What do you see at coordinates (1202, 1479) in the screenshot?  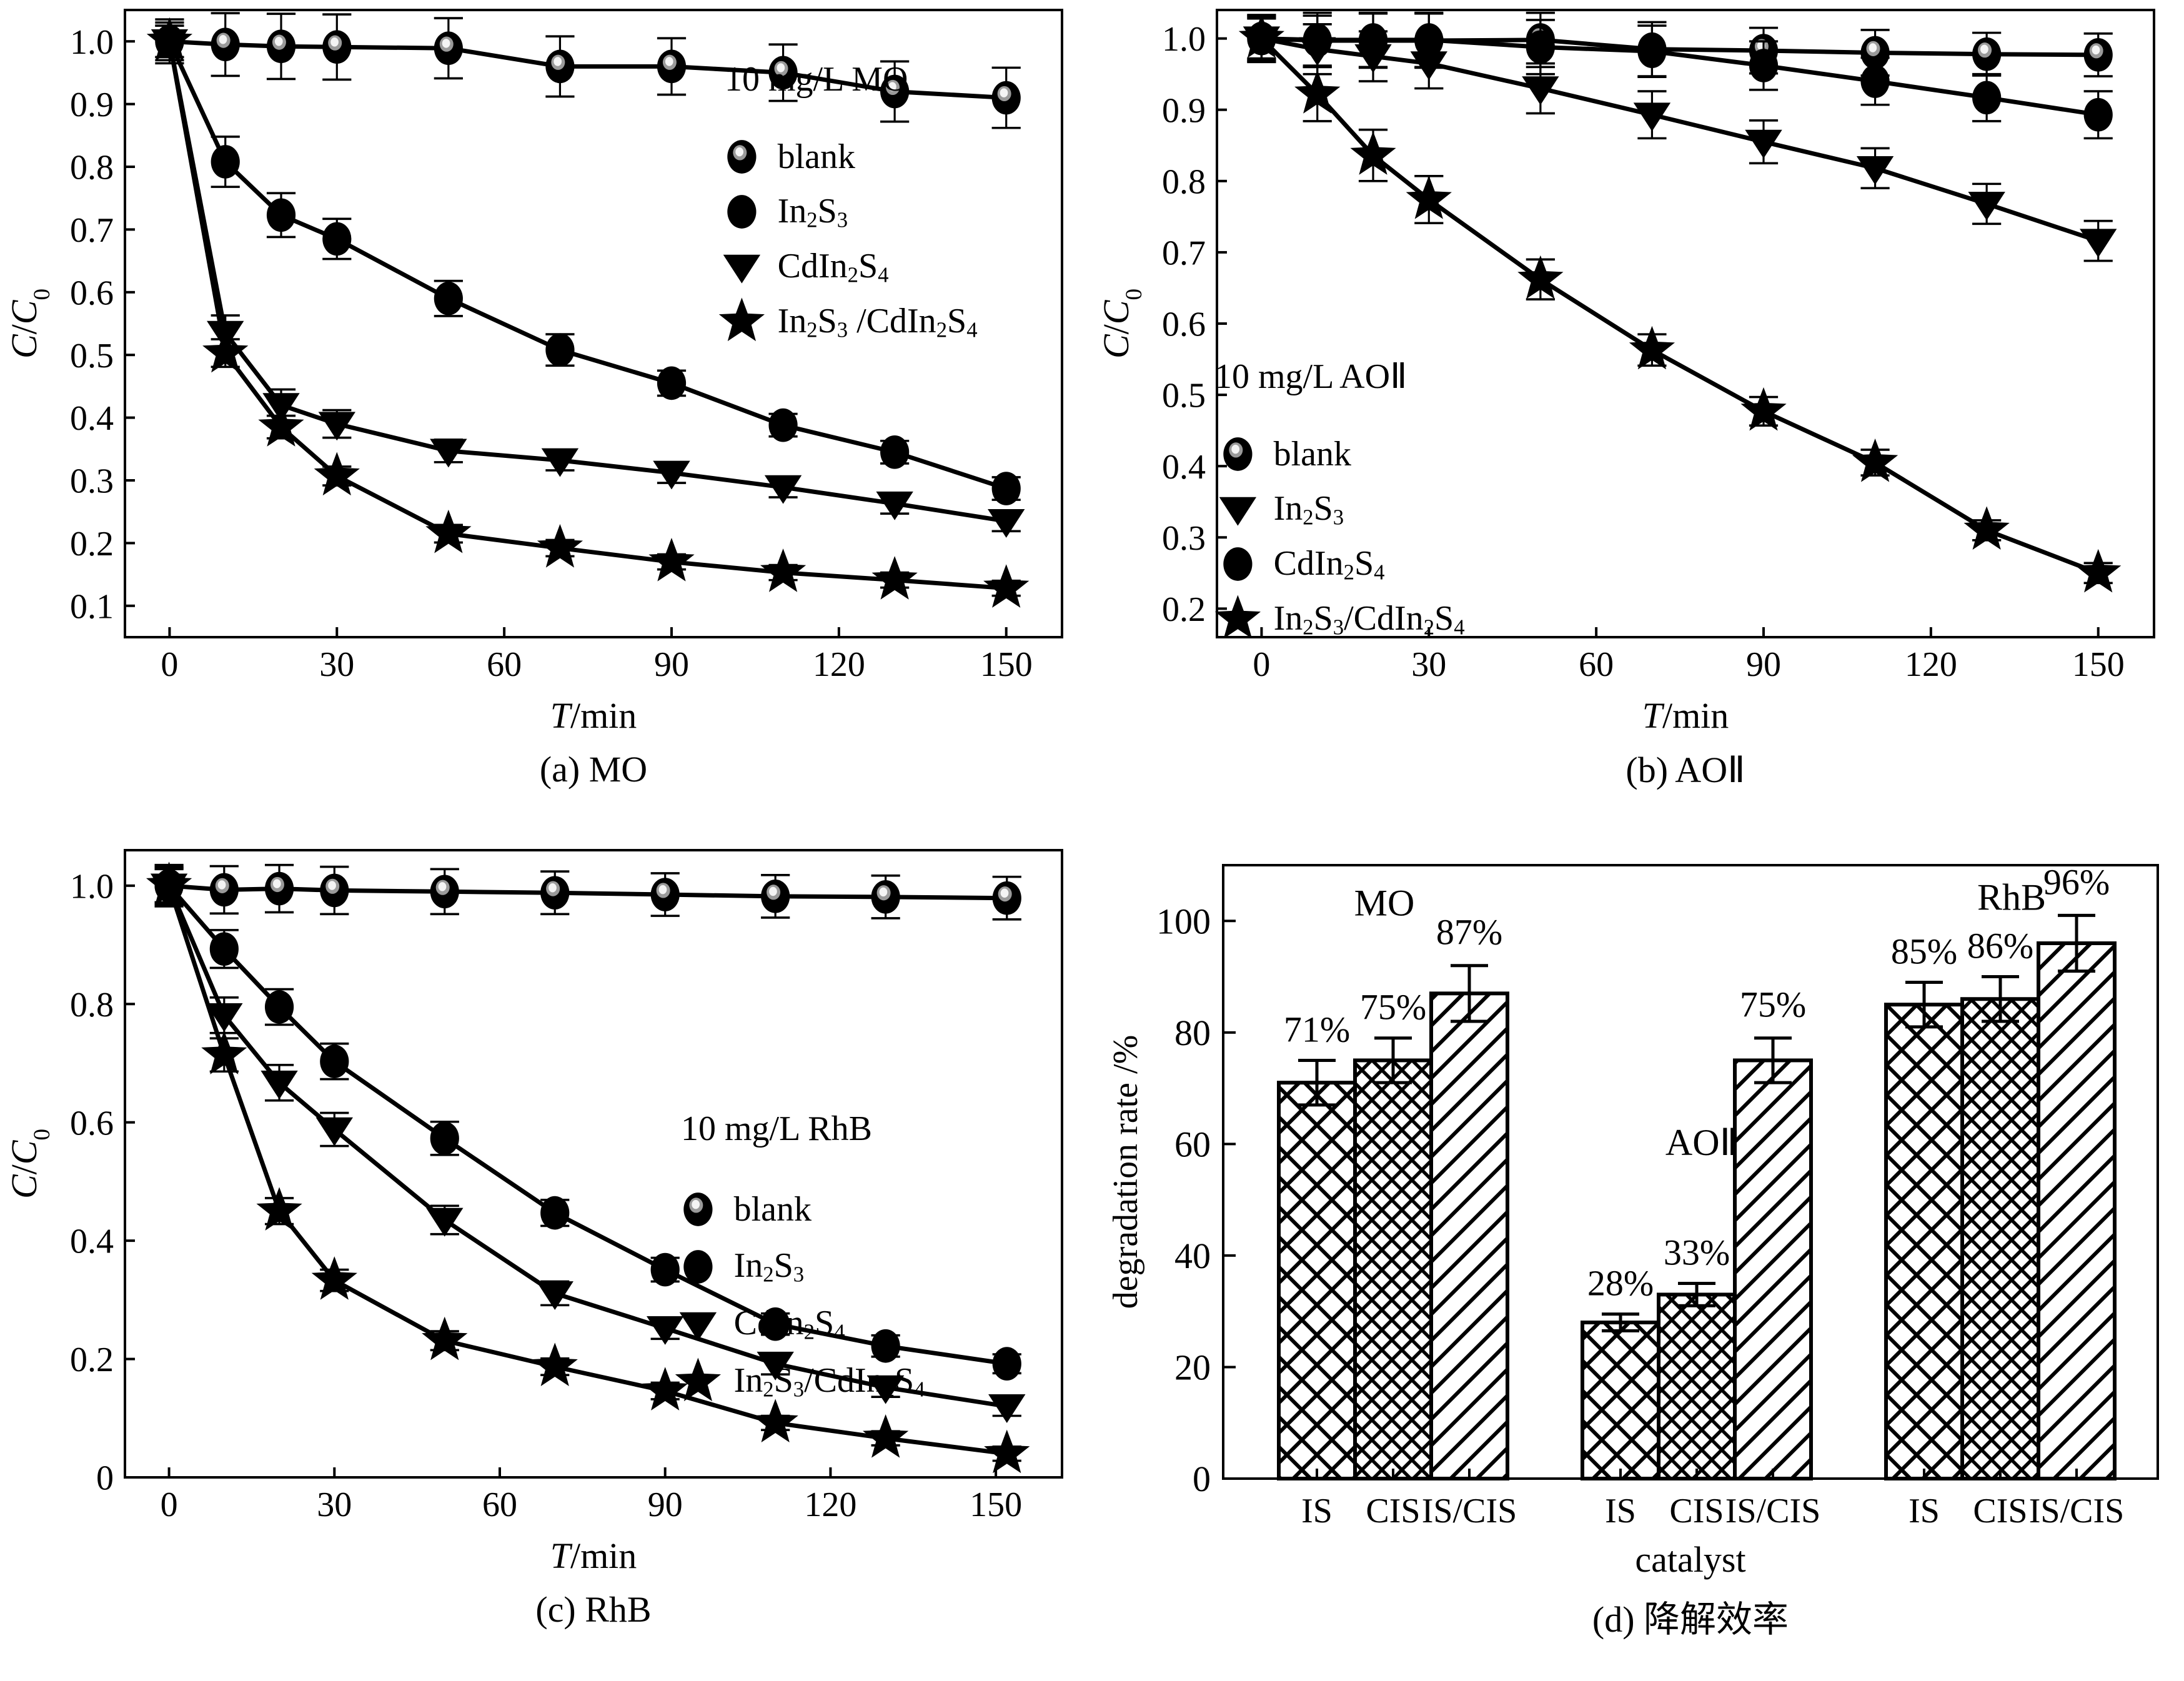 I see `y-tick-label: 0` at bounding box center [1202, 1479].